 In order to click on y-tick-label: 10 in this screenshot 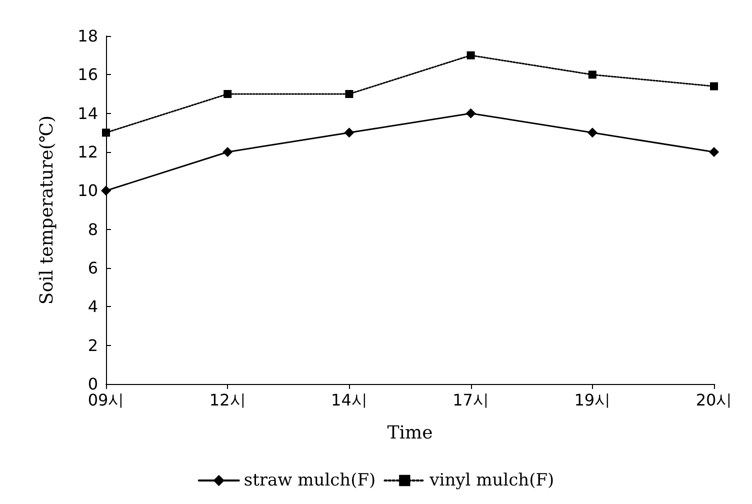, I will do `click(88, 190)`.